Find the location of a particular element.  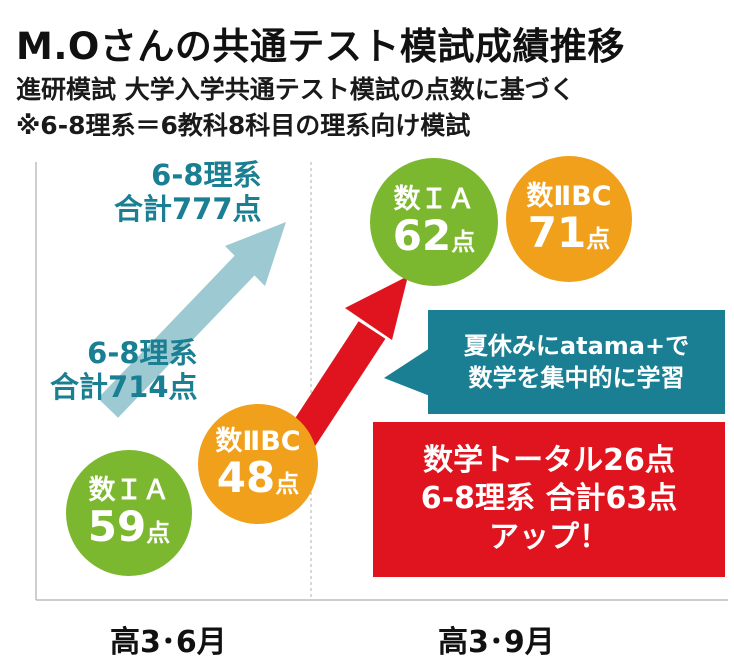

x-tick-label-june: 高3･6月 is located at coordinates (168, 642).